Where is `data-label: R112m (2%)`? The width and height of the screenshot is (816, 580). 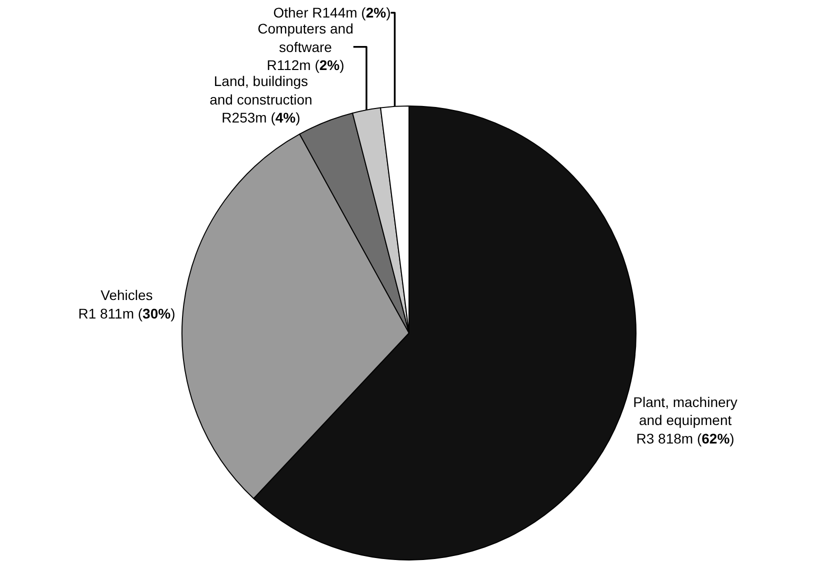
data-label: R112m (2%) is located at coordinates (305, 65).